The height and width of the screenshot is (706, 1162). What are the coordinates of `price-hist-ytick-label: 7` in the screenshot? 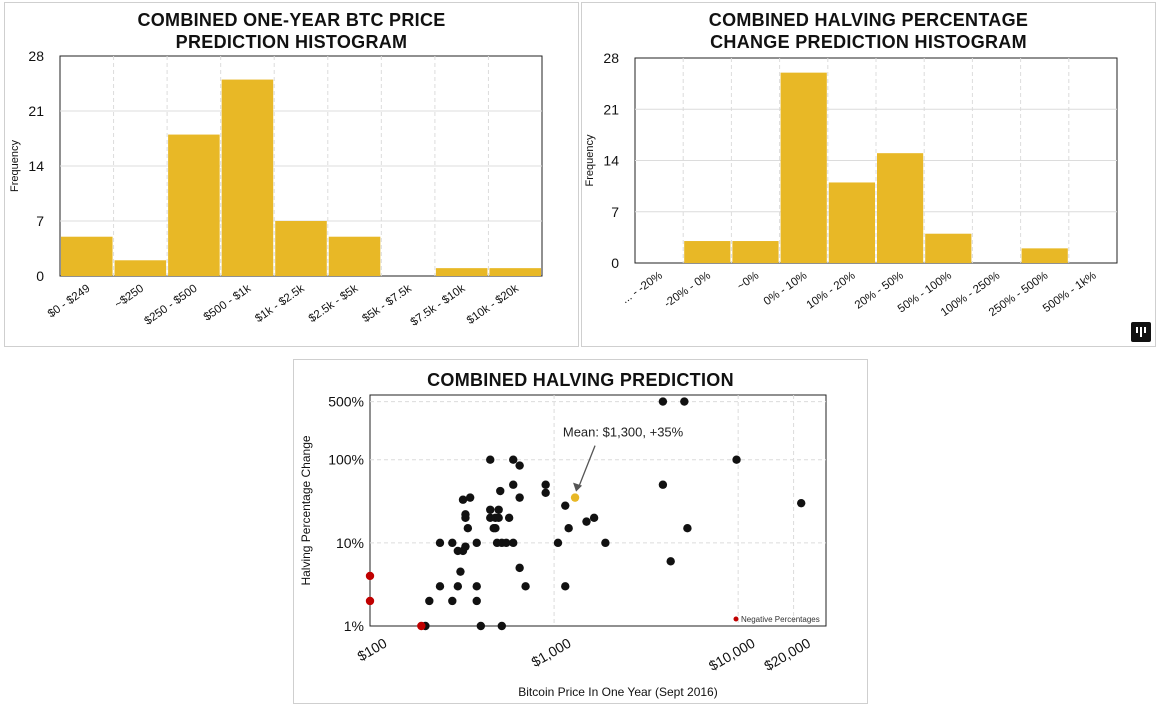 It's located at (40, 221).